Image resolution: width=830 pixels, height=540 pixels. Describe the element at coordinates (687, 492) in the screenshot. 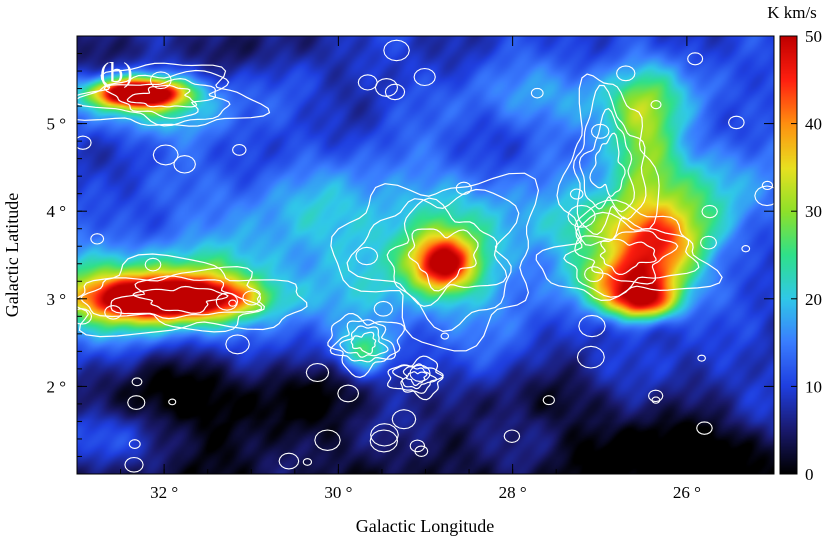

I see `x-tick-label: 26 °` at that location.